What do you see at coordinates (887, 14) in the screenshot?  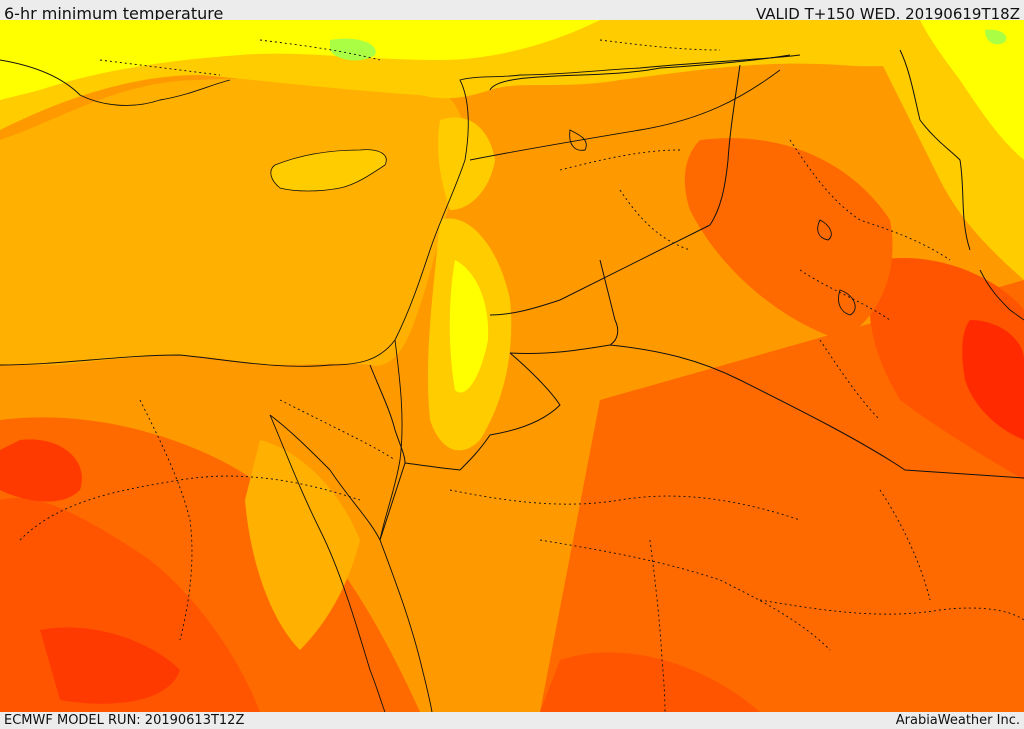 I see `valid-time: VALID T+150 WED. 20190619T18Z` at bounding box center [887, 14].